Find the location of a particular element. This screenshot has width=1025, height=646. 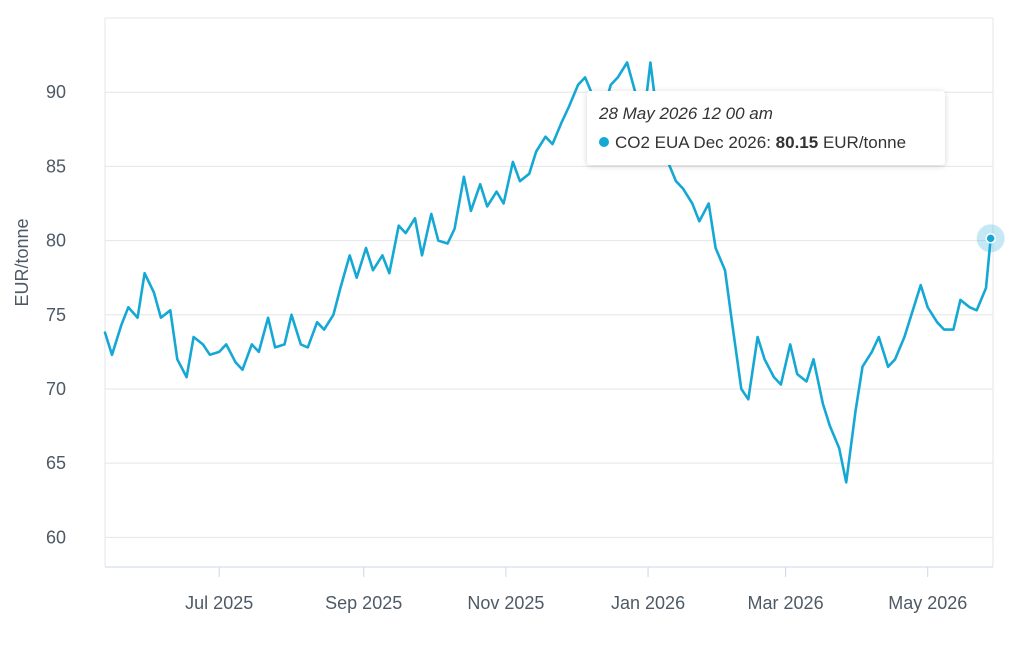

y-tick-label: 70 is located at coordinates (56, 389).